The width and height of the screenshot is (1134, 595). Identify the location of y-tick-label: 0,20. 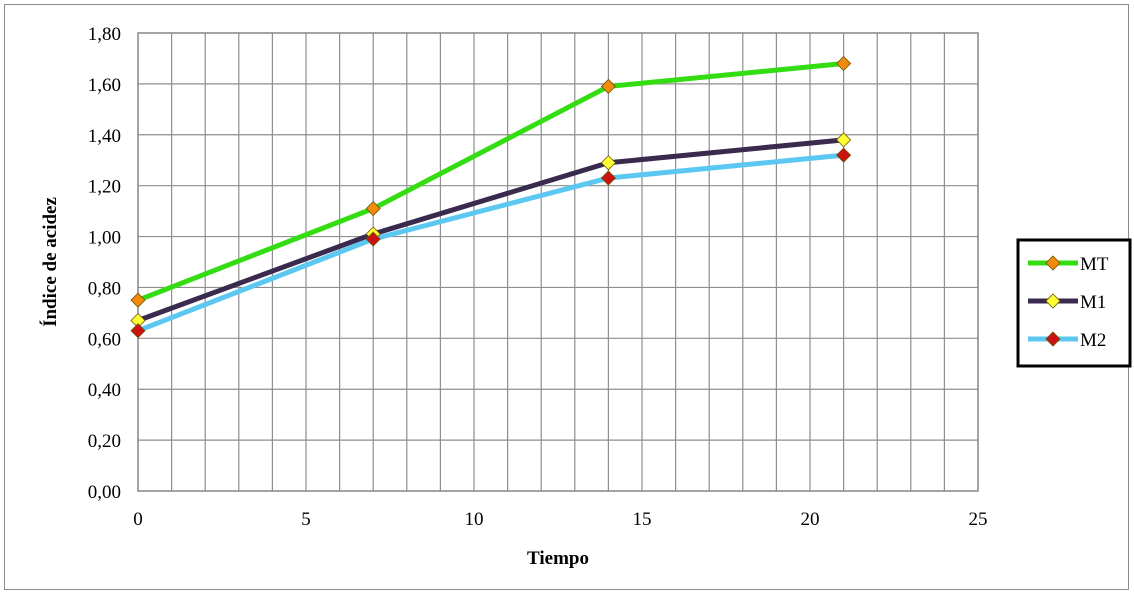
(104, 441).